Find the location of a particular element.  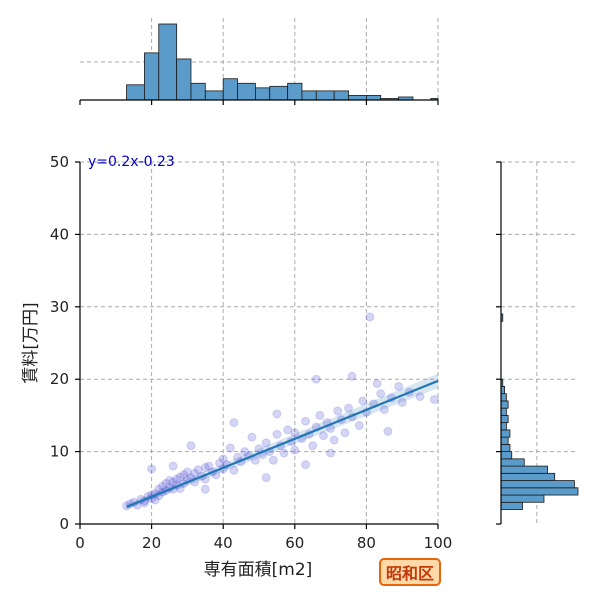

regression-line is located at coordinates (282, 443).